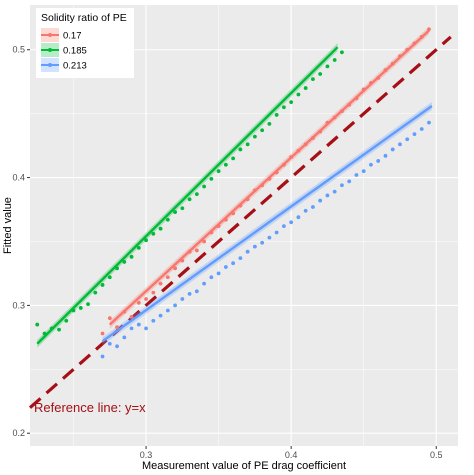 Image resolution: width=474 pixels, height=475 pixels. Describe the element at coordinates (18, 50) in the screenshot. I see `y-tick-label: 0.5` at that location.